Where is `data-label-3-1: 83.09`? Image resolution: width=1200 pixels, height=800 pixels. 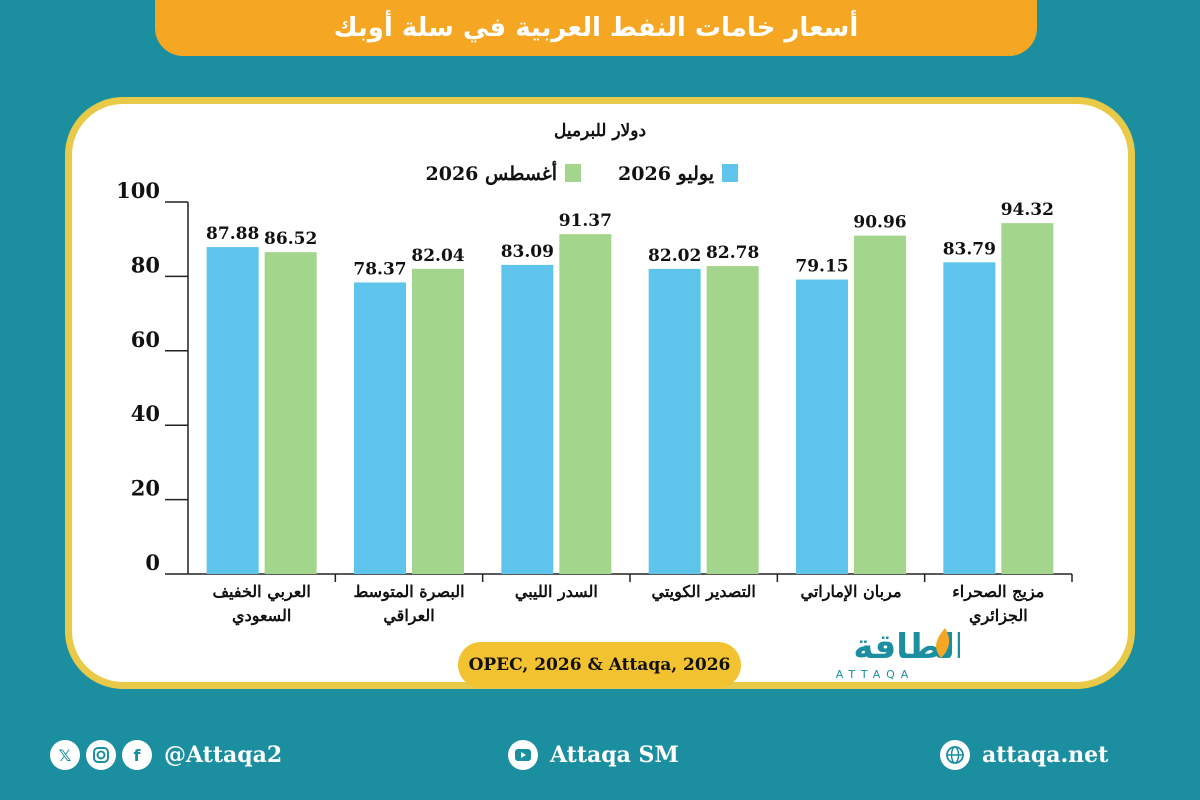
data-label-3-1: 83.09 is located at coordinates (527, 252).